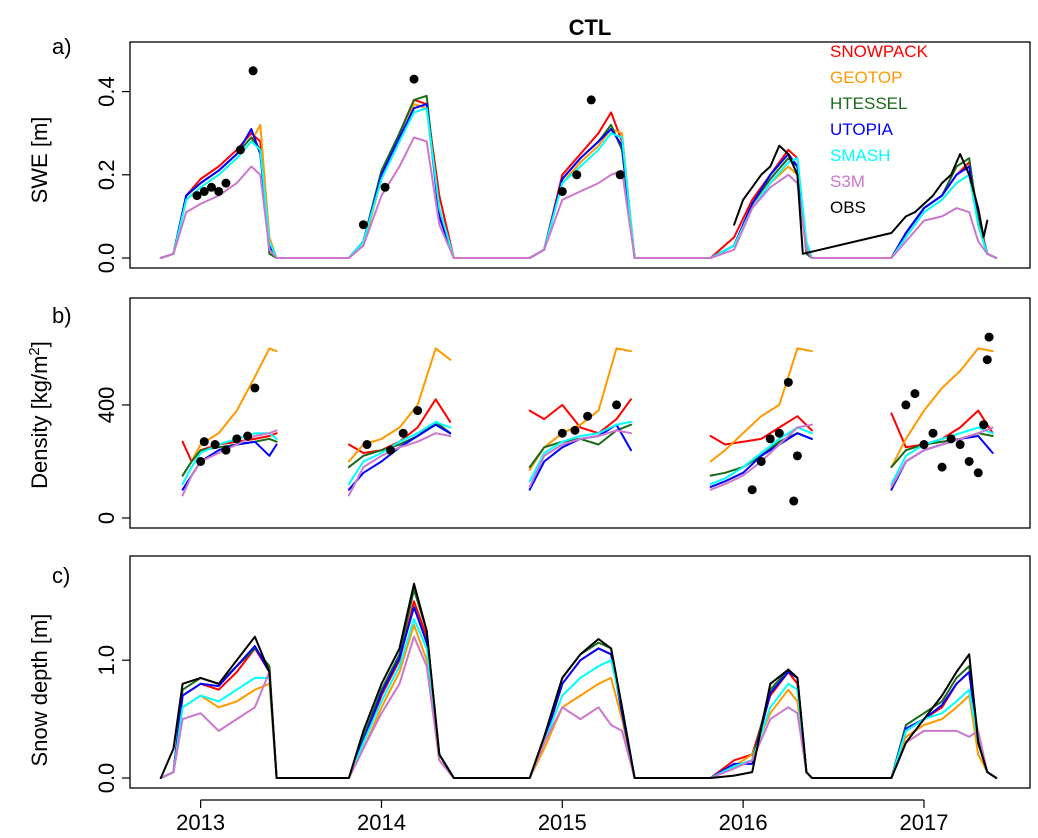 This screenshot has width=1038, height=838. I want to click on xtick-label: 2015, so click(562, 822).